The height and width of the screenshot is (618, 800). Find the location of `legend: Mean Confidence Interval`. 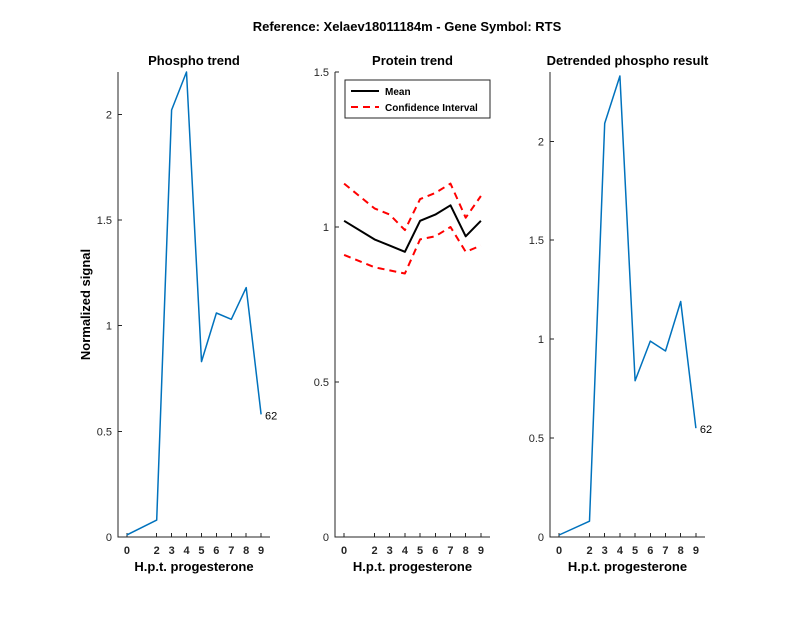

legend: Mean Confidence Interval is located at coordinates (417, 99).